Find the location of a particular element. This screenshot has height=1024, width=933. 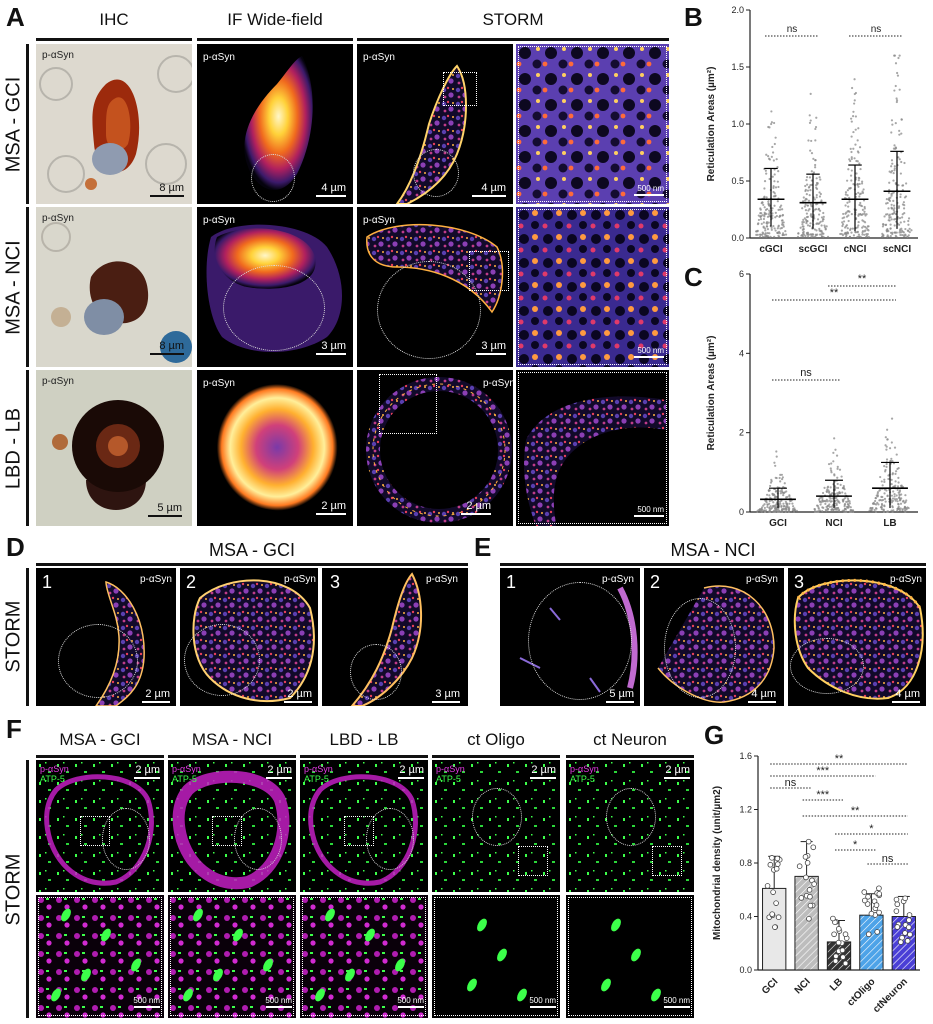

if-image-lb is located at coordinates (275, 448).